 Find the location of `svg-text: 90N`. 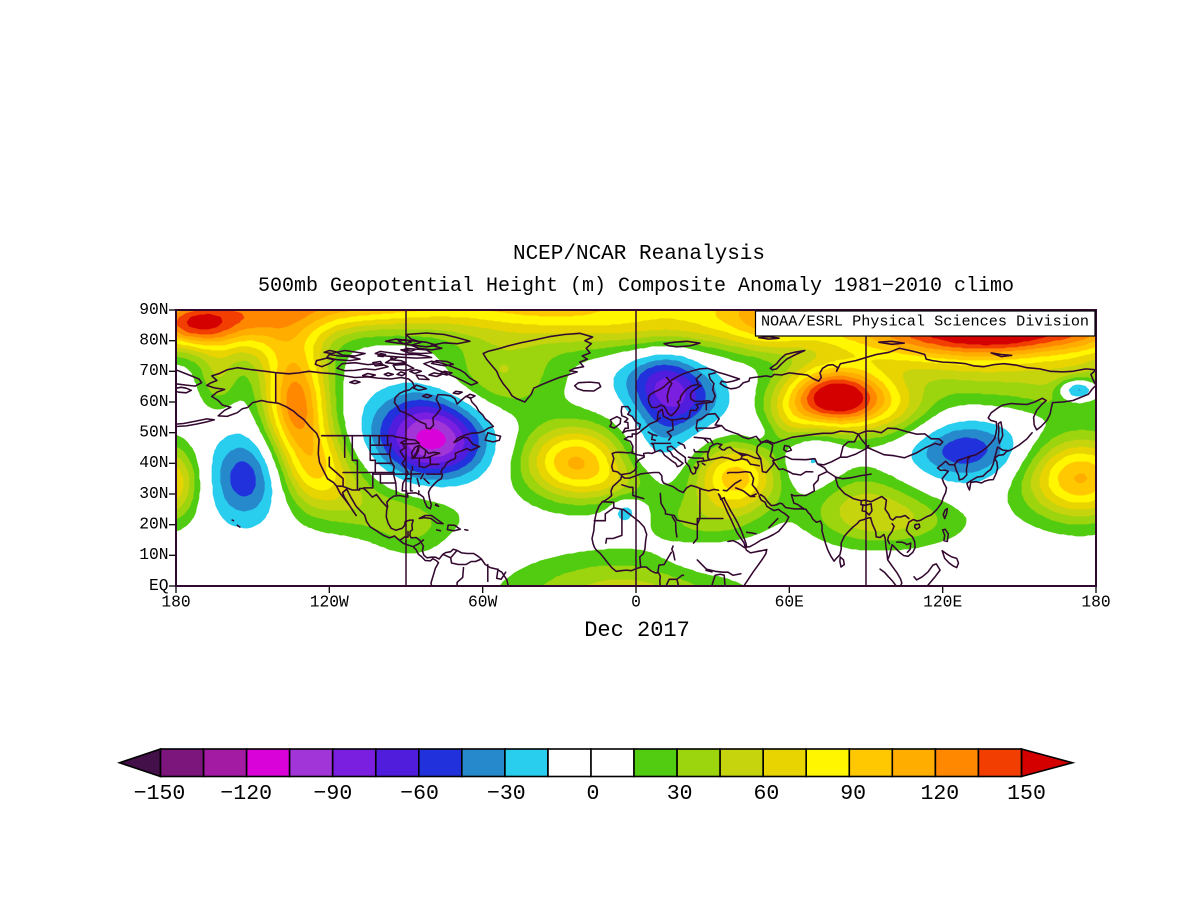

svg-text: 90N is located at coordinates (153, 309).